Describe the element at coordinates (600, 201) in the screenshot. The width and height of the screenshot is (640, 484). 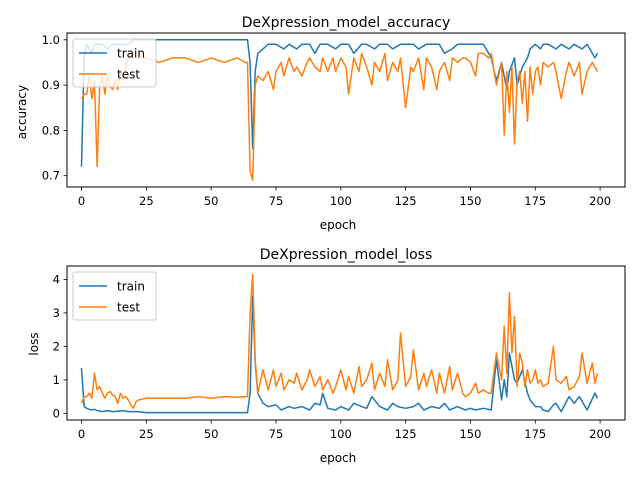
I see `accuracy-xtick-label: 200` at that location.